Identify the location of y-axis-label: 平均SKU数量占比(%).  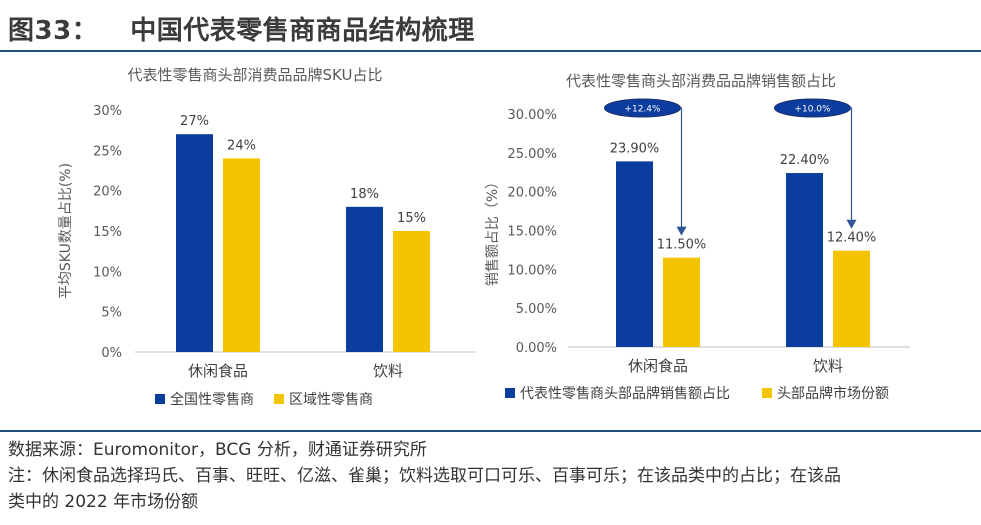
(66, 231).